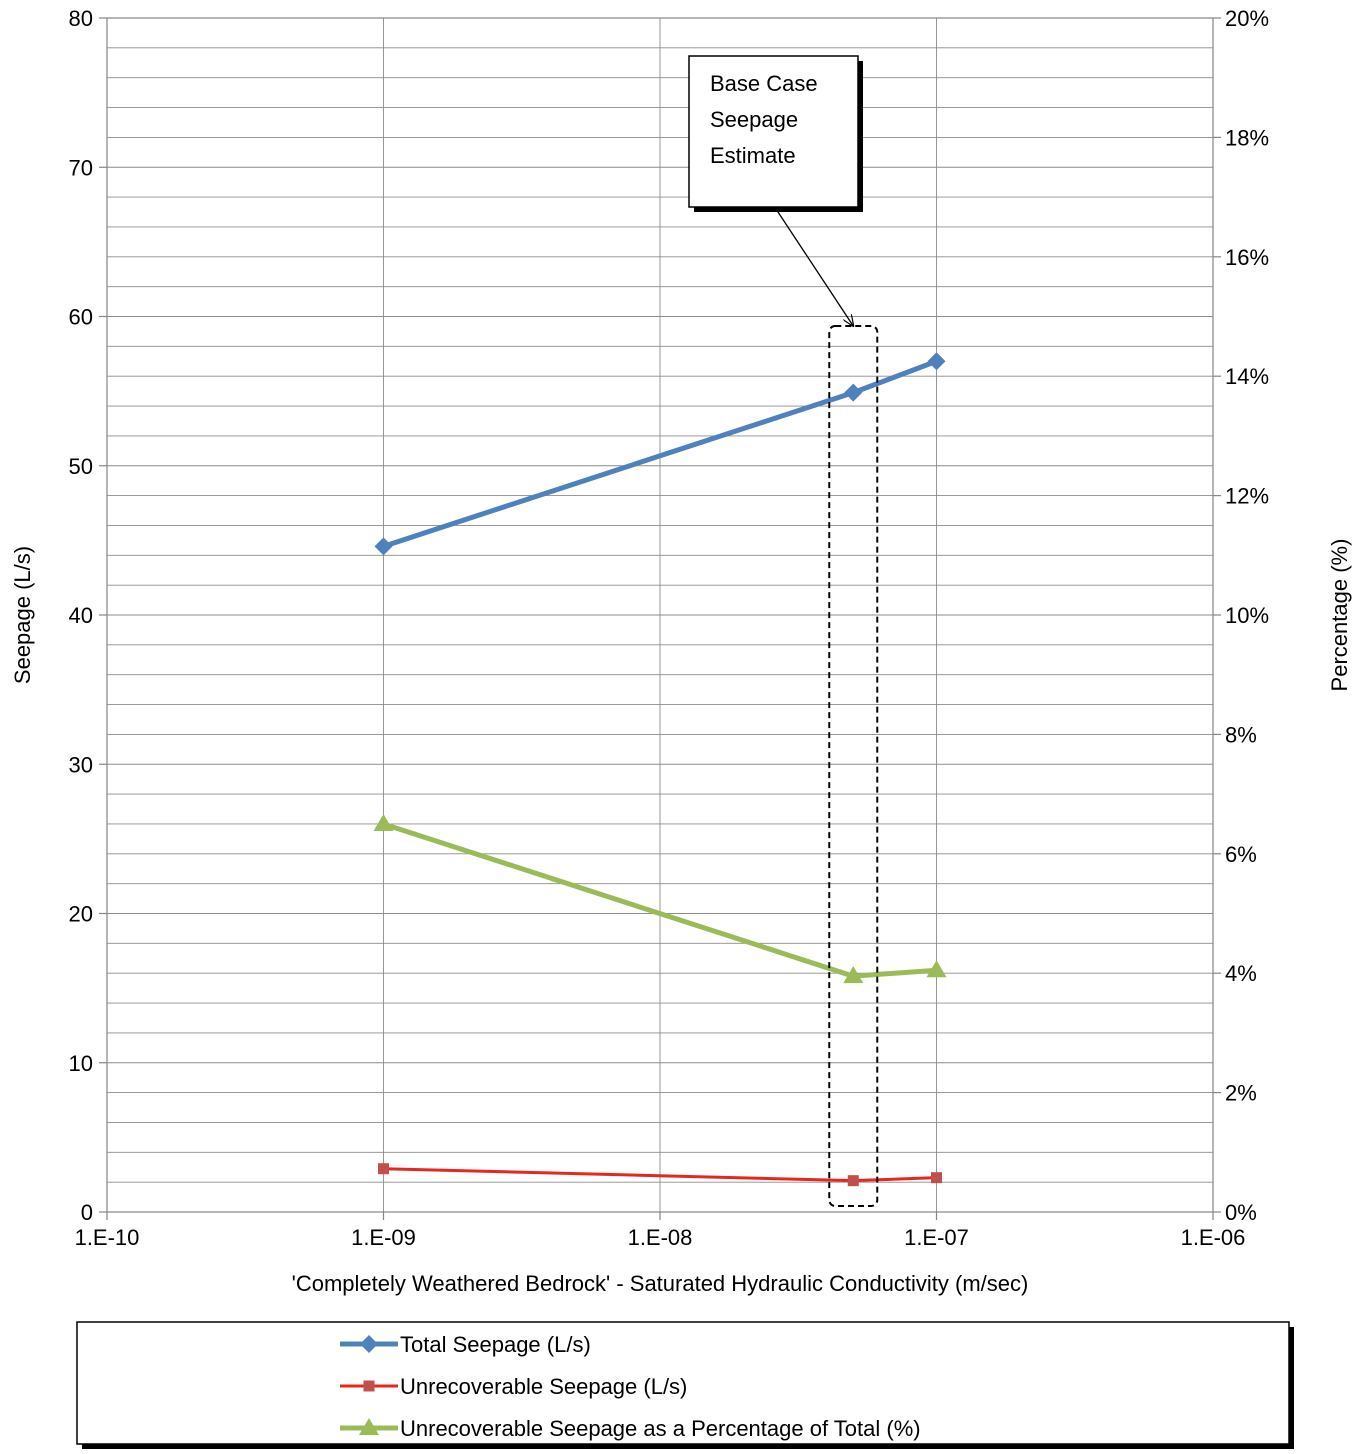  What do you see at coordinates (383, 1237) in the screenshot?
I see `x-tick-label: 1.E-09` at bounding box center [383, 1237].